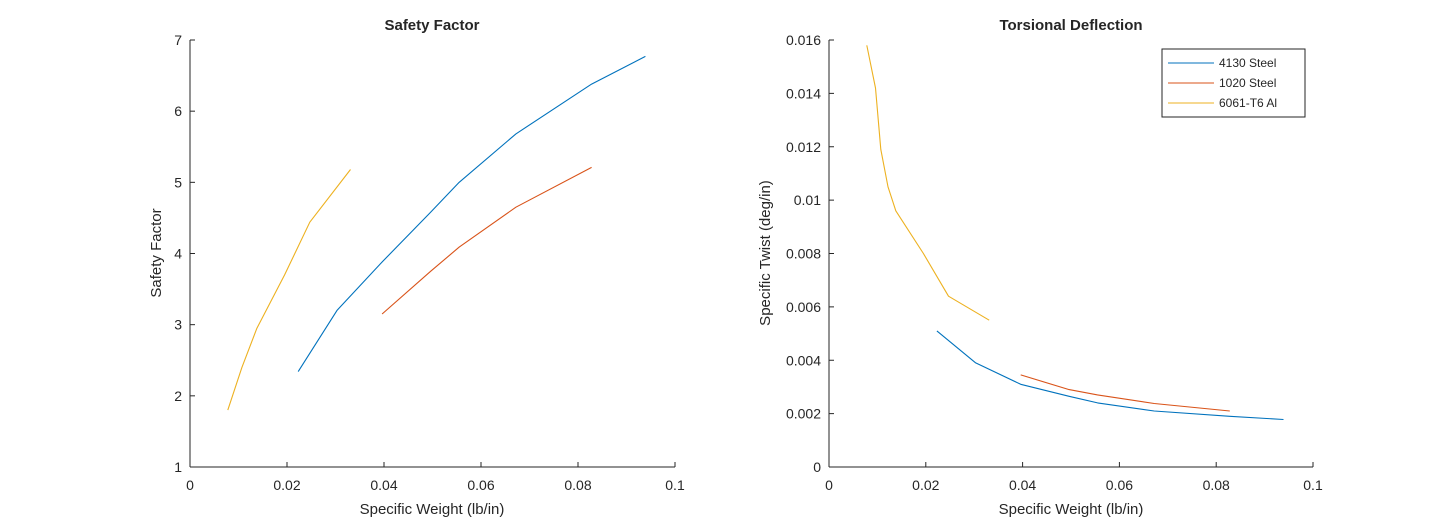 The image size is (1453, 525). What do you see at coordinates (1247, 63) in the screenshot?
I see `legend-entry: 4130 Steel` at bounding box center [1247, 63].